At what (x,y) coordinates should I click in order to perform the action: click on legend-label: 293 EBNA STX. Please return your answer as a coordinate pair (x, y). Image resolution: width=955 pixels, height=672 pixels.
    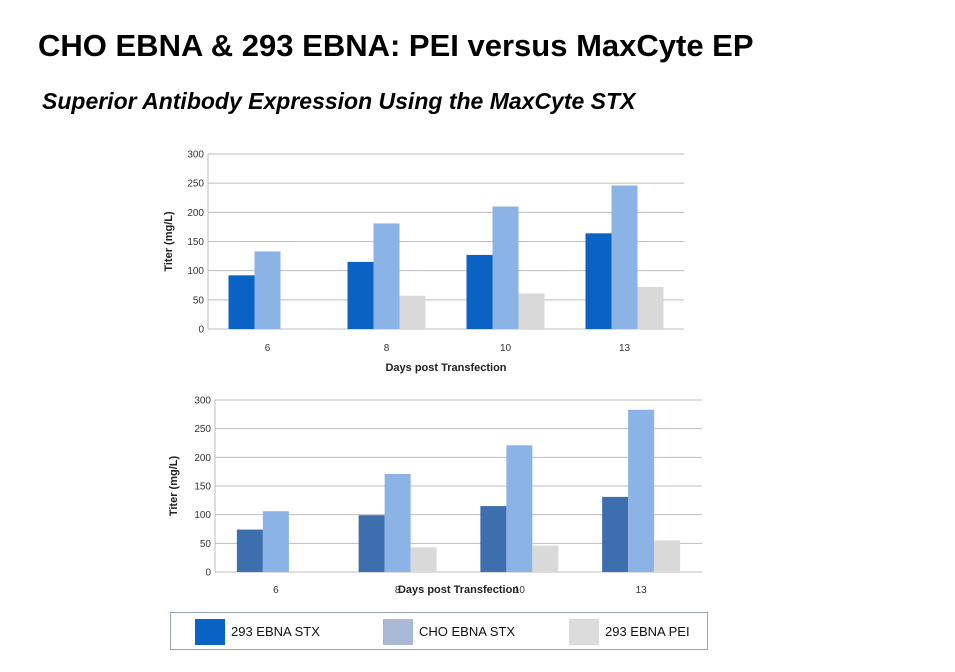
    Looking at the image, I should click on (275, 631).